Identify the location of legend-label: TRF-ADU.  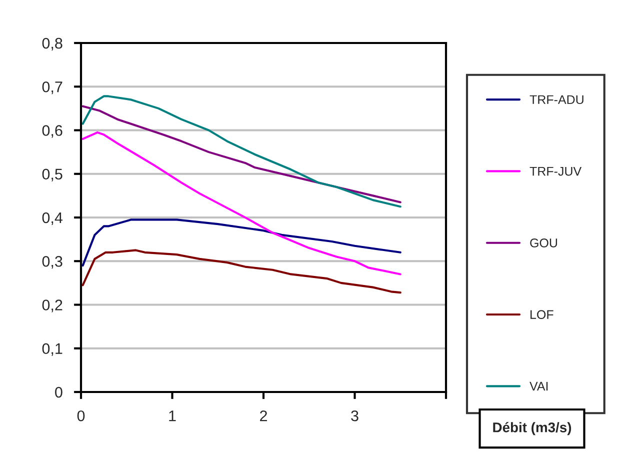
(557, 99).